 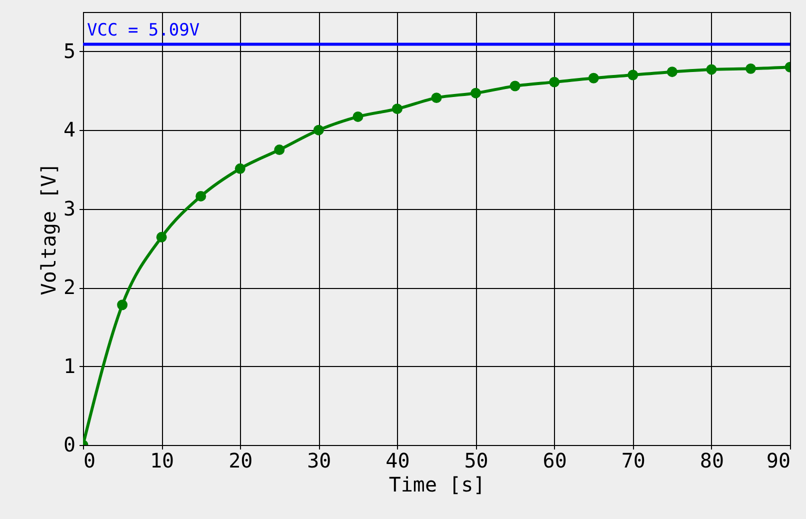 What do you see at coordinates (398, 460) in the screenshot?
I see `x-tick-label: 40` at bounding box center [398, 460].